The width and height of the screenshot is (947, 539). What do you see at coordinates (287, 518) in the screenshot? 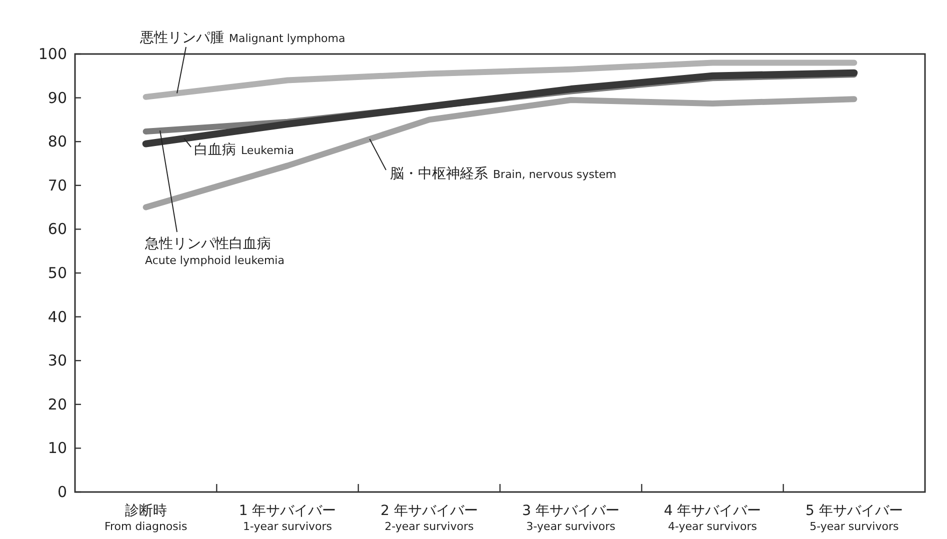
I see `x-tick-label: 1 年サバイバー 1-year survivors` at bounding box center [287, 518].